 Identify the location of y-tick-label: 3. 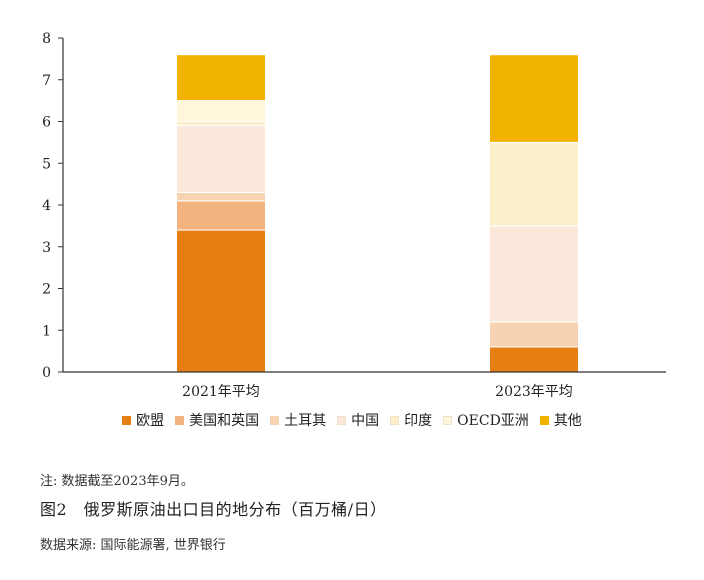
(46, 248).